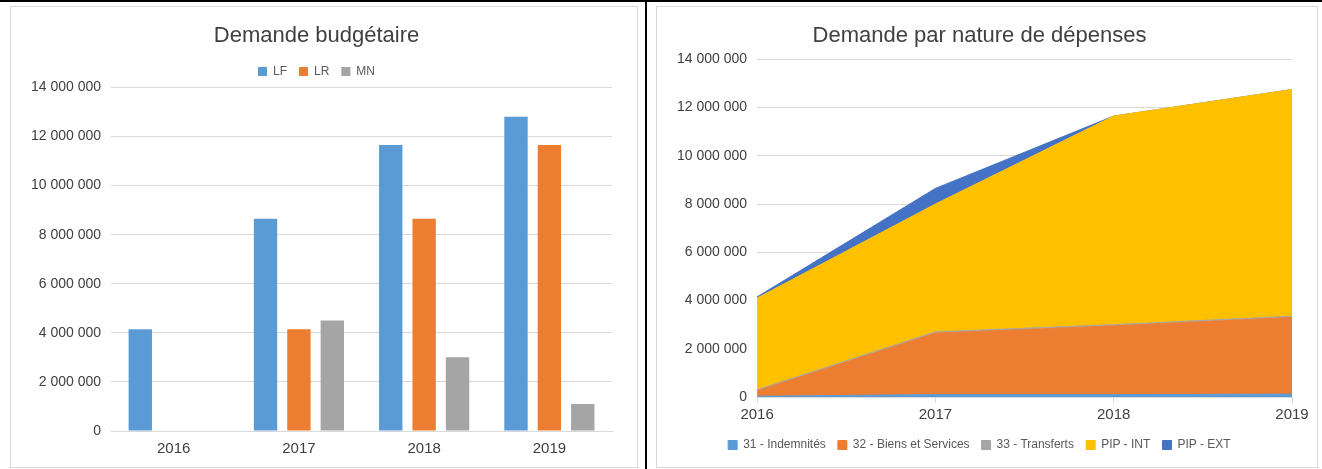 The image size is (1322, 469). I want to click on legend-label: MN, so click(366, 70).